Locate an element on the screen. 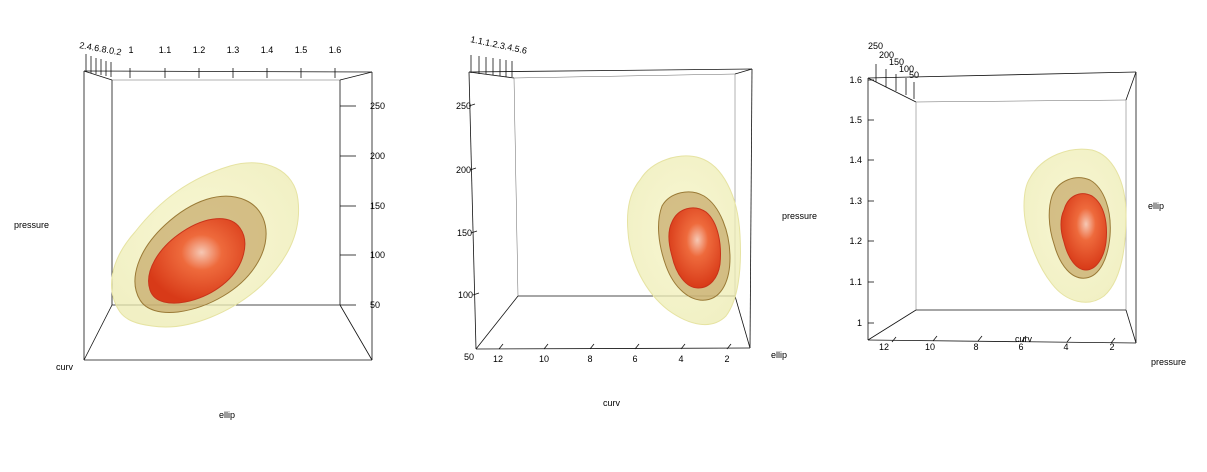 This screenshot has width=1207, height=472. panel-3-ellip-tick-1: 1 is located at coordinates (859, 323).